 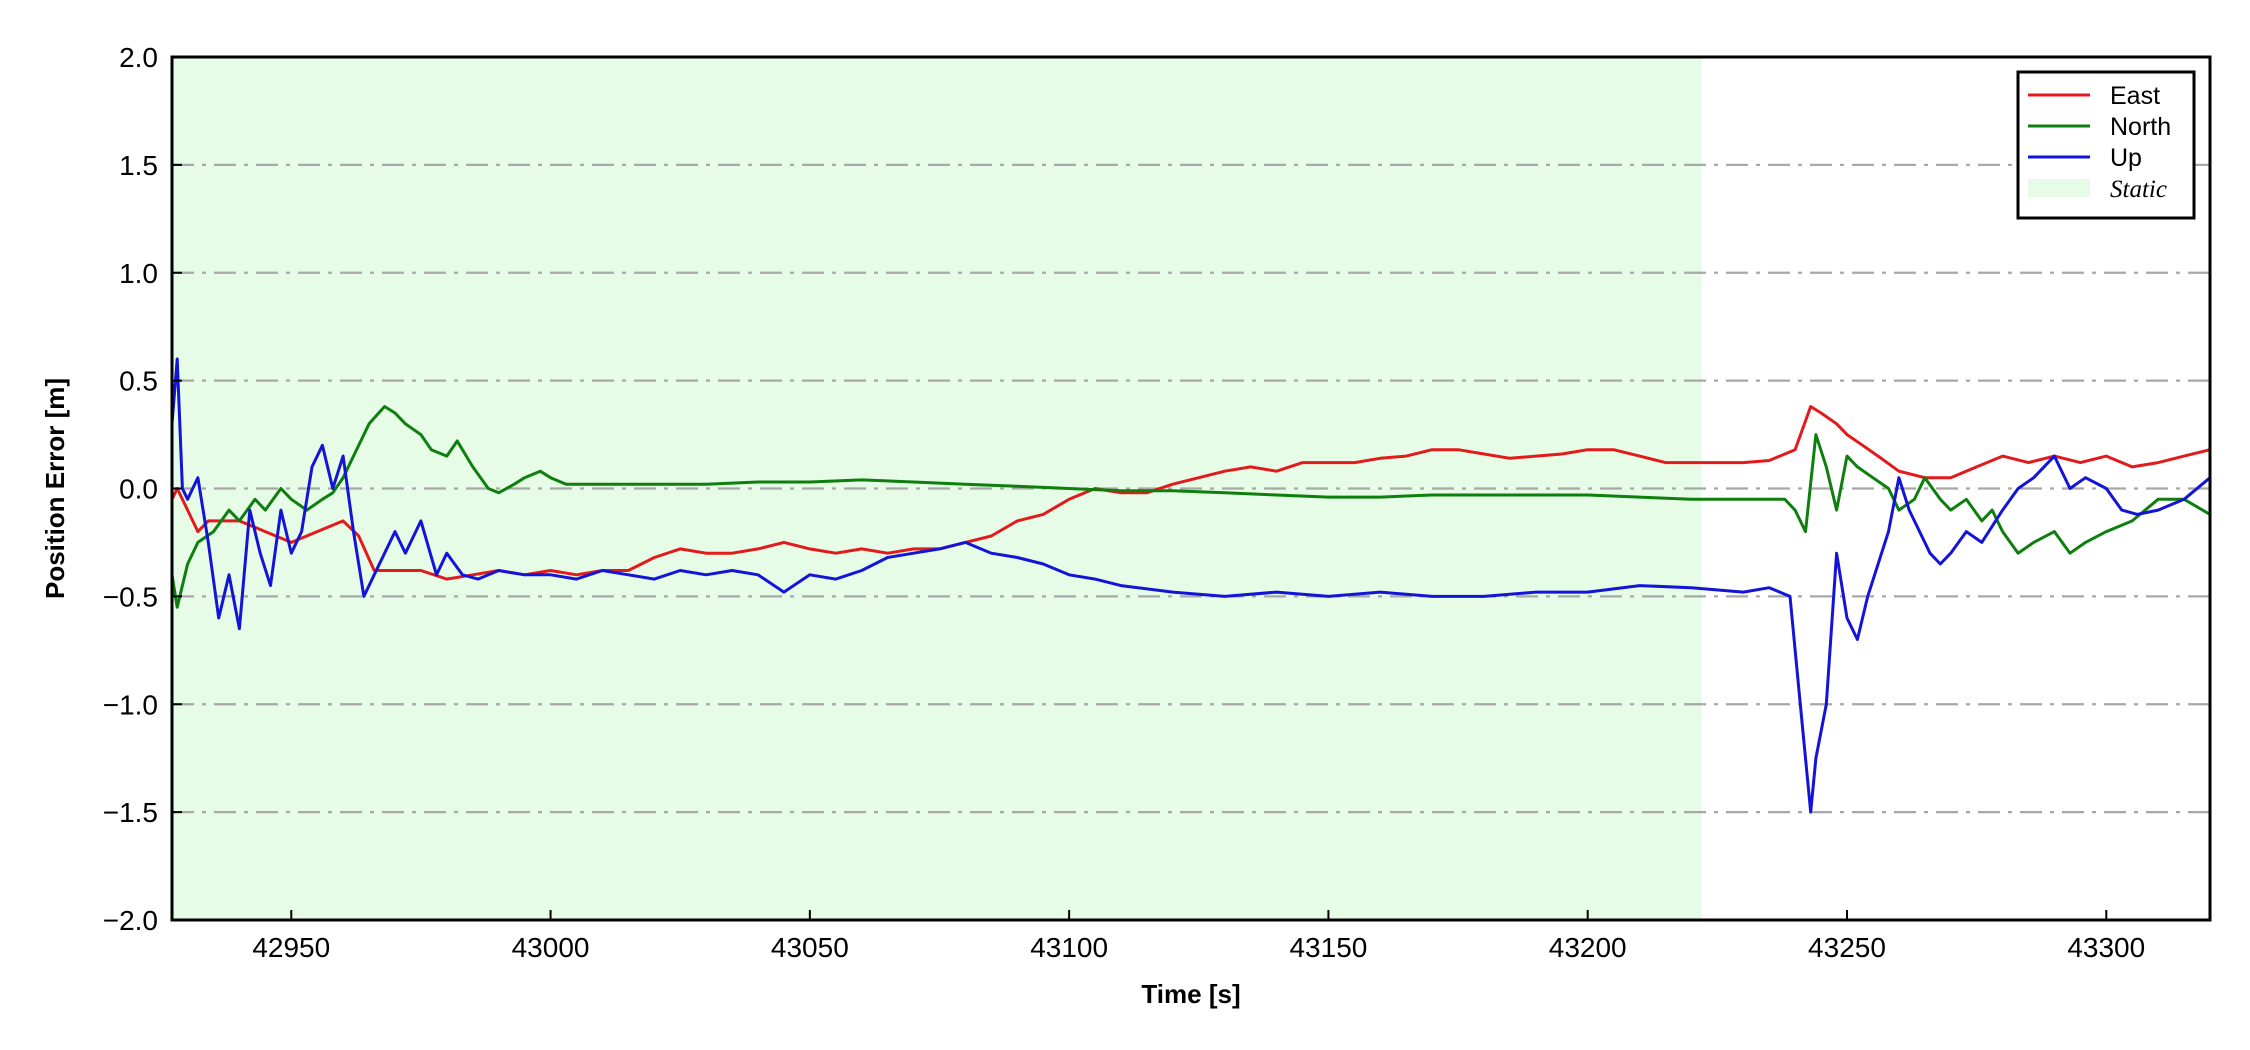 I want to click on legend-label-up: Up, so click(x=2126, y=158).